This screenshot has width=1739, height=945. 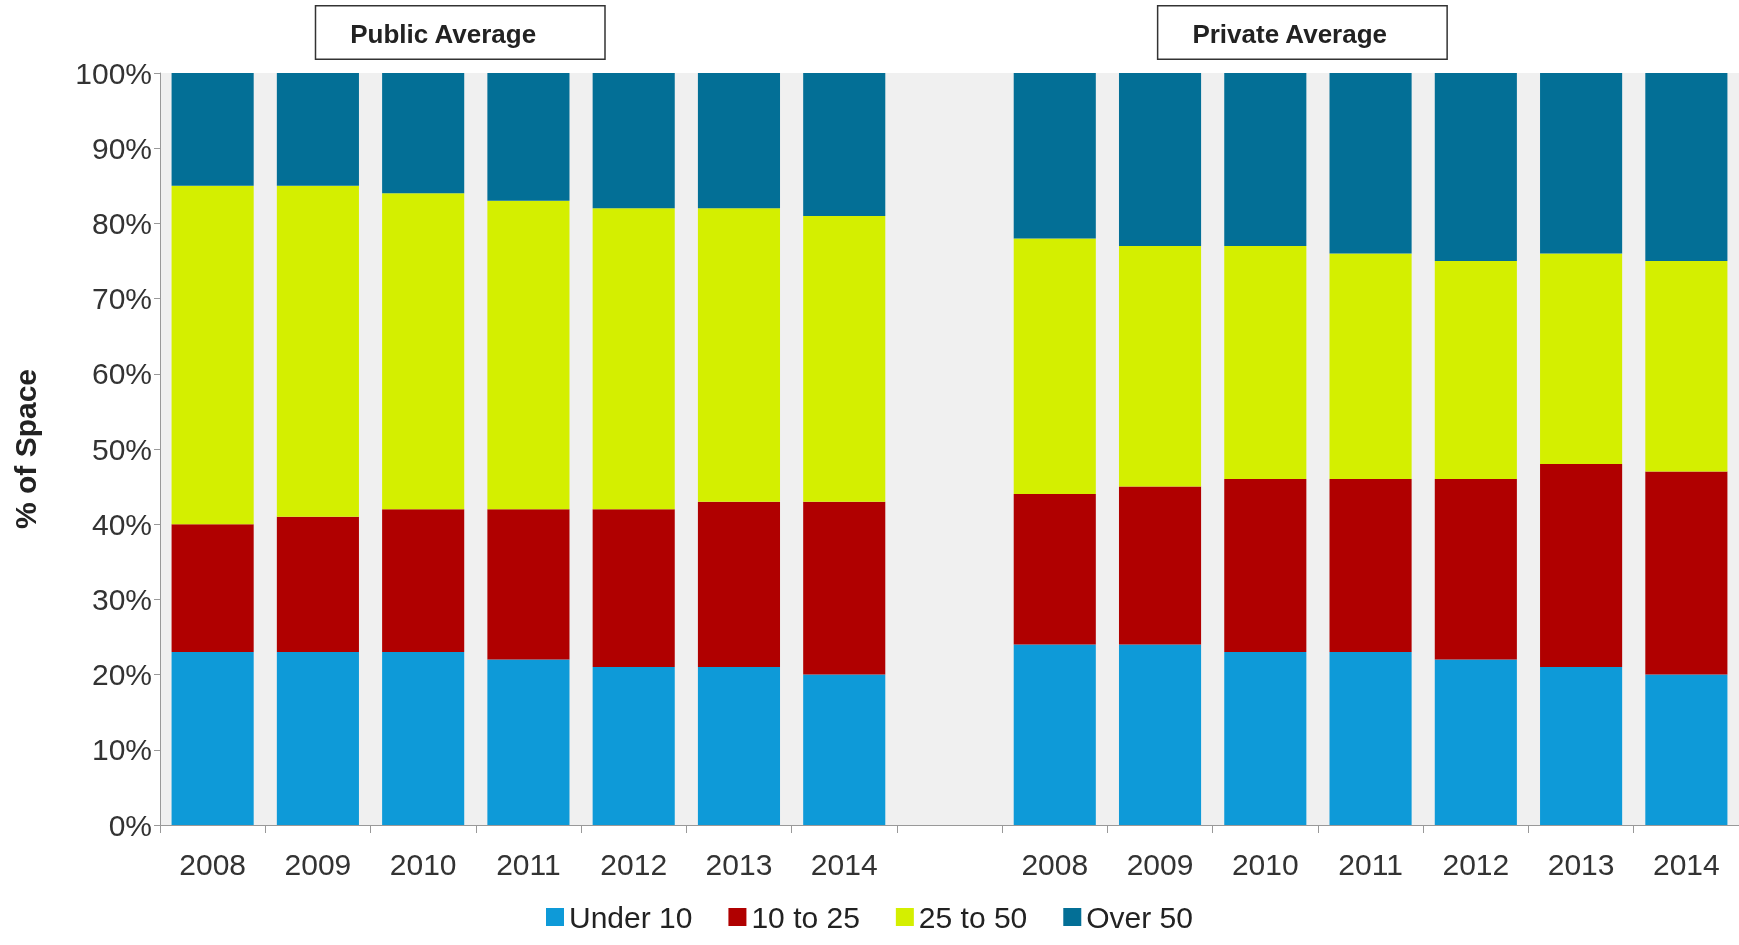 What do you see at coordinates (121, 148) in the screenshot?
I see `y-tick-label: 90%` at bounding box center [121, 148].